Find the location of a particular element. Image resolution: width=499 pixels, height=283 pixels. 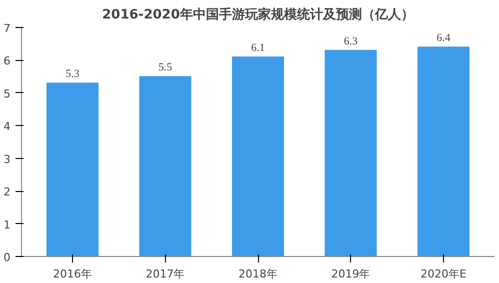

x-tick-label: 2018年 is located at coordinates (258, 274).